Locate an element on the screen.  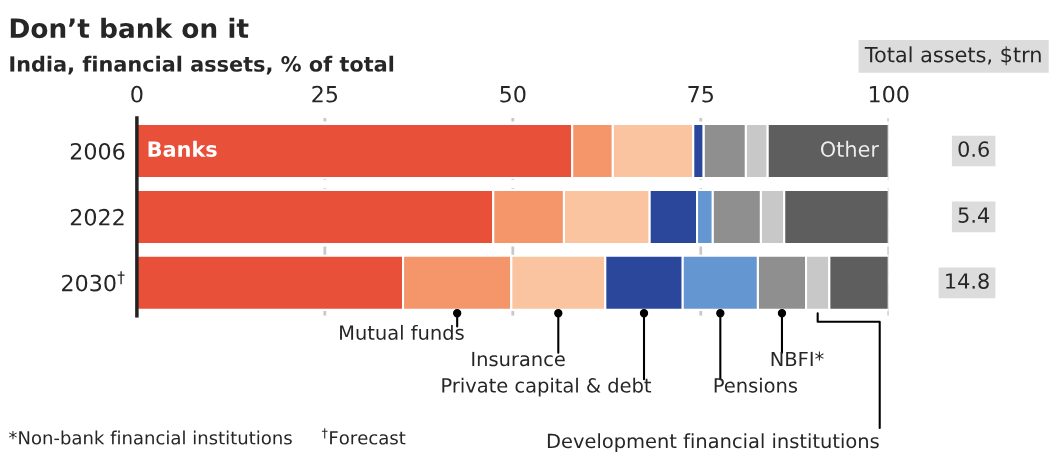
y-tick-label: 2006 is located at coordinates (97, 151).